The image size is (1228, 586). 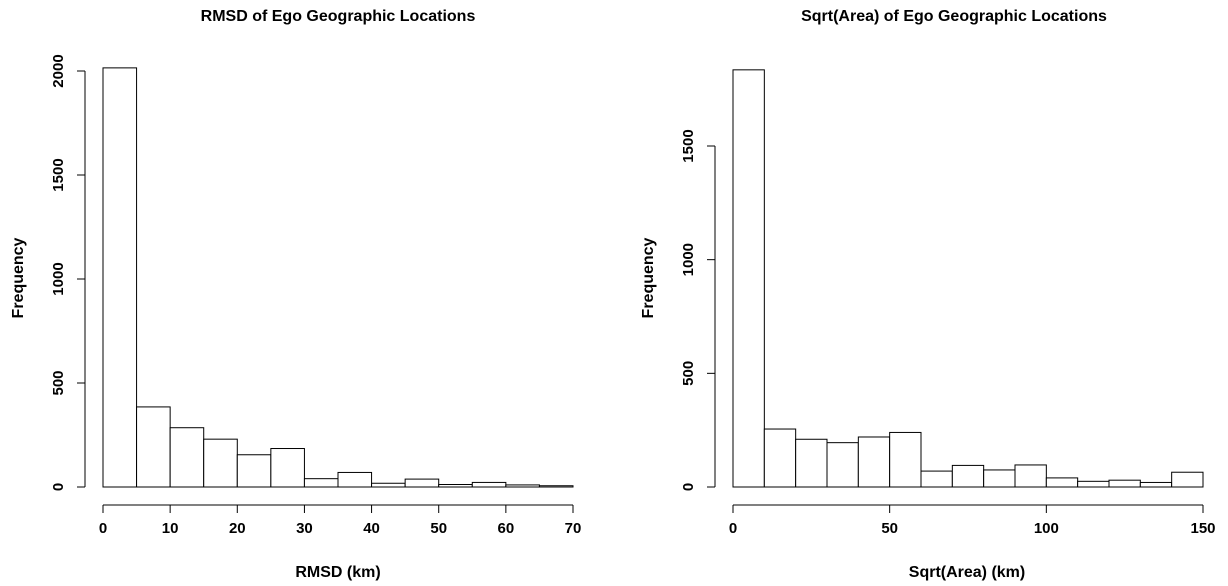 What do you see at coordinates (371, 528) in the screenshot?
I see `x-tick-label: 40` at bounding box center [371, 528].